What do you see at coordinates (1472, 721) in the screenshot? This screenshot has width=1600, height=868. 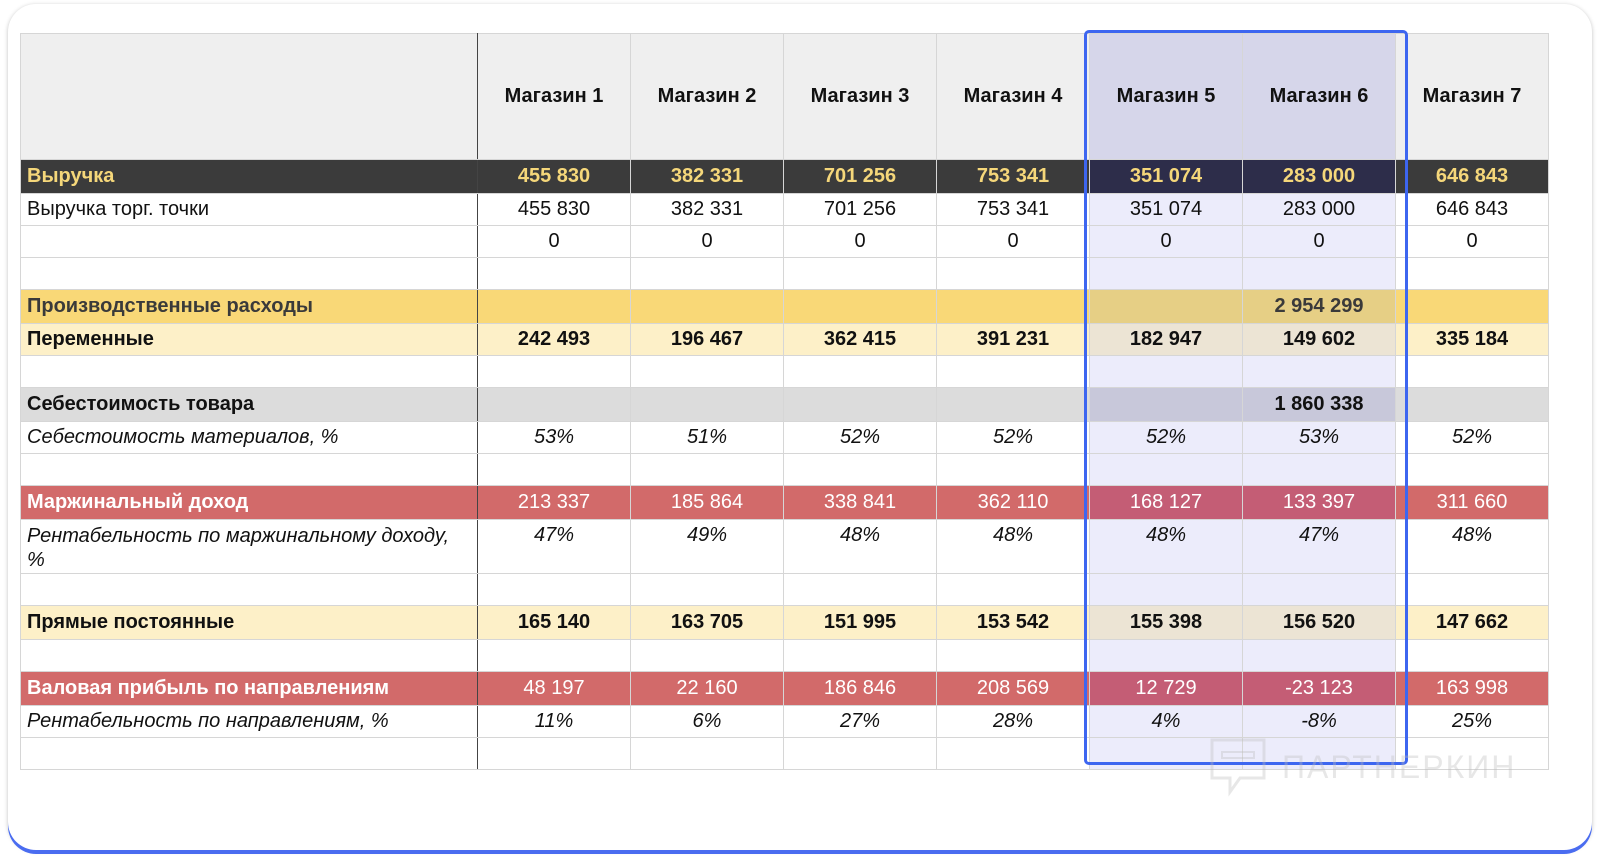 I see `value-cell: 25%` at bounding box center [1472, 721].